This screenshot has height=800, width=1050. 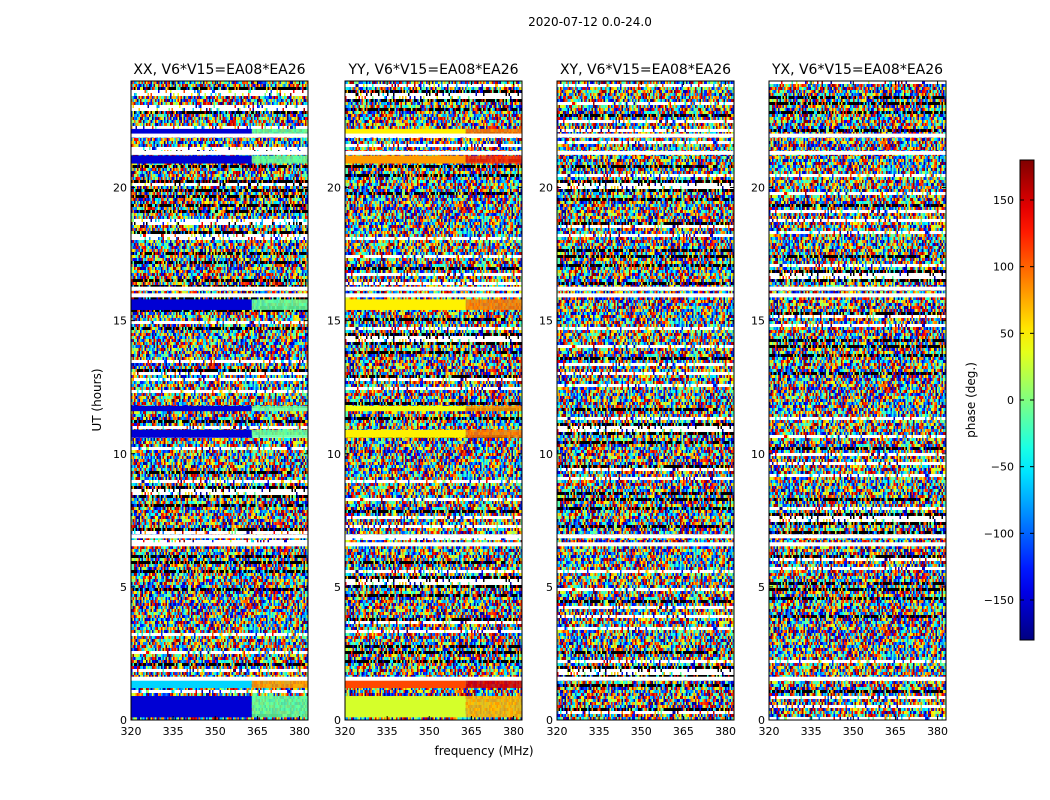 I want to click on colorbar-label: phase (deg.), so click(x=971, y=400).